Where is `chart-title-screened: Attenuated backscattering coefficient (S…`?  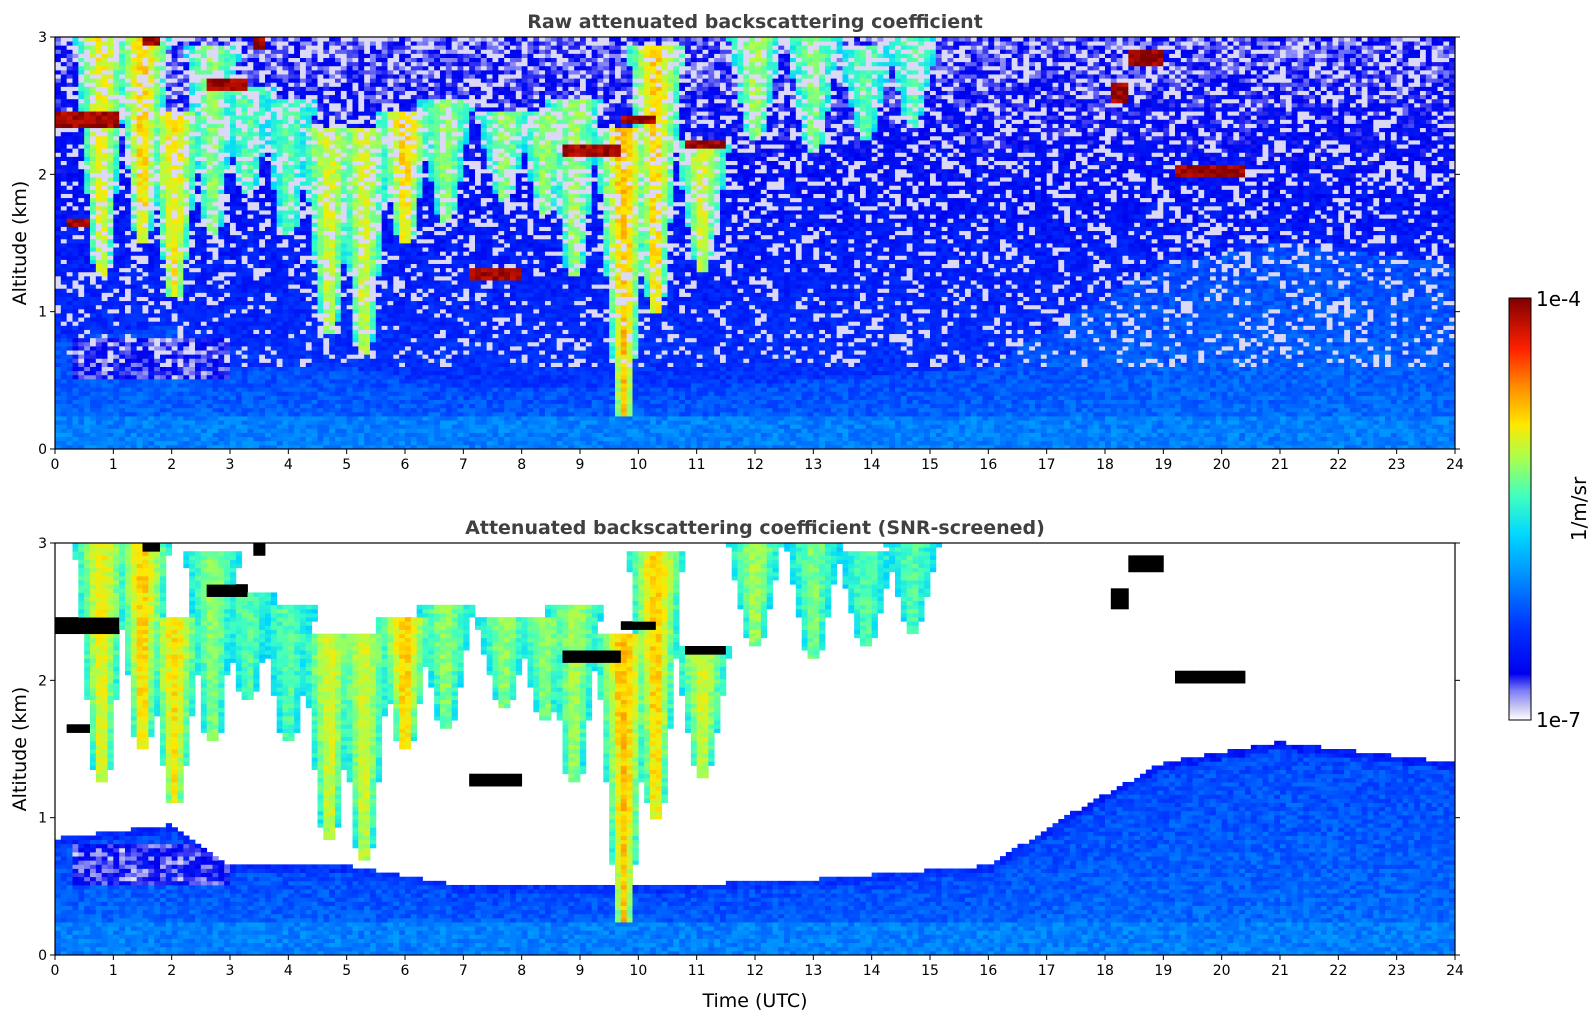
chart-title-screened: Attenuated backscattering coefficient (S… is located at coordinates (755, 528).